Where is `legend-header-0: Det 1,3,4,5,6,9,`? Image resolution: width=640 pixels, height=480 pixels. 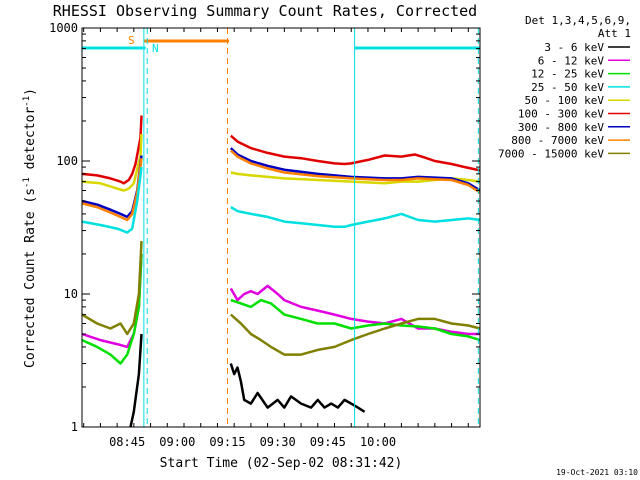
legend-header-0: Det 1,3,4,5,6,9, is located at coordinates (578, 20).